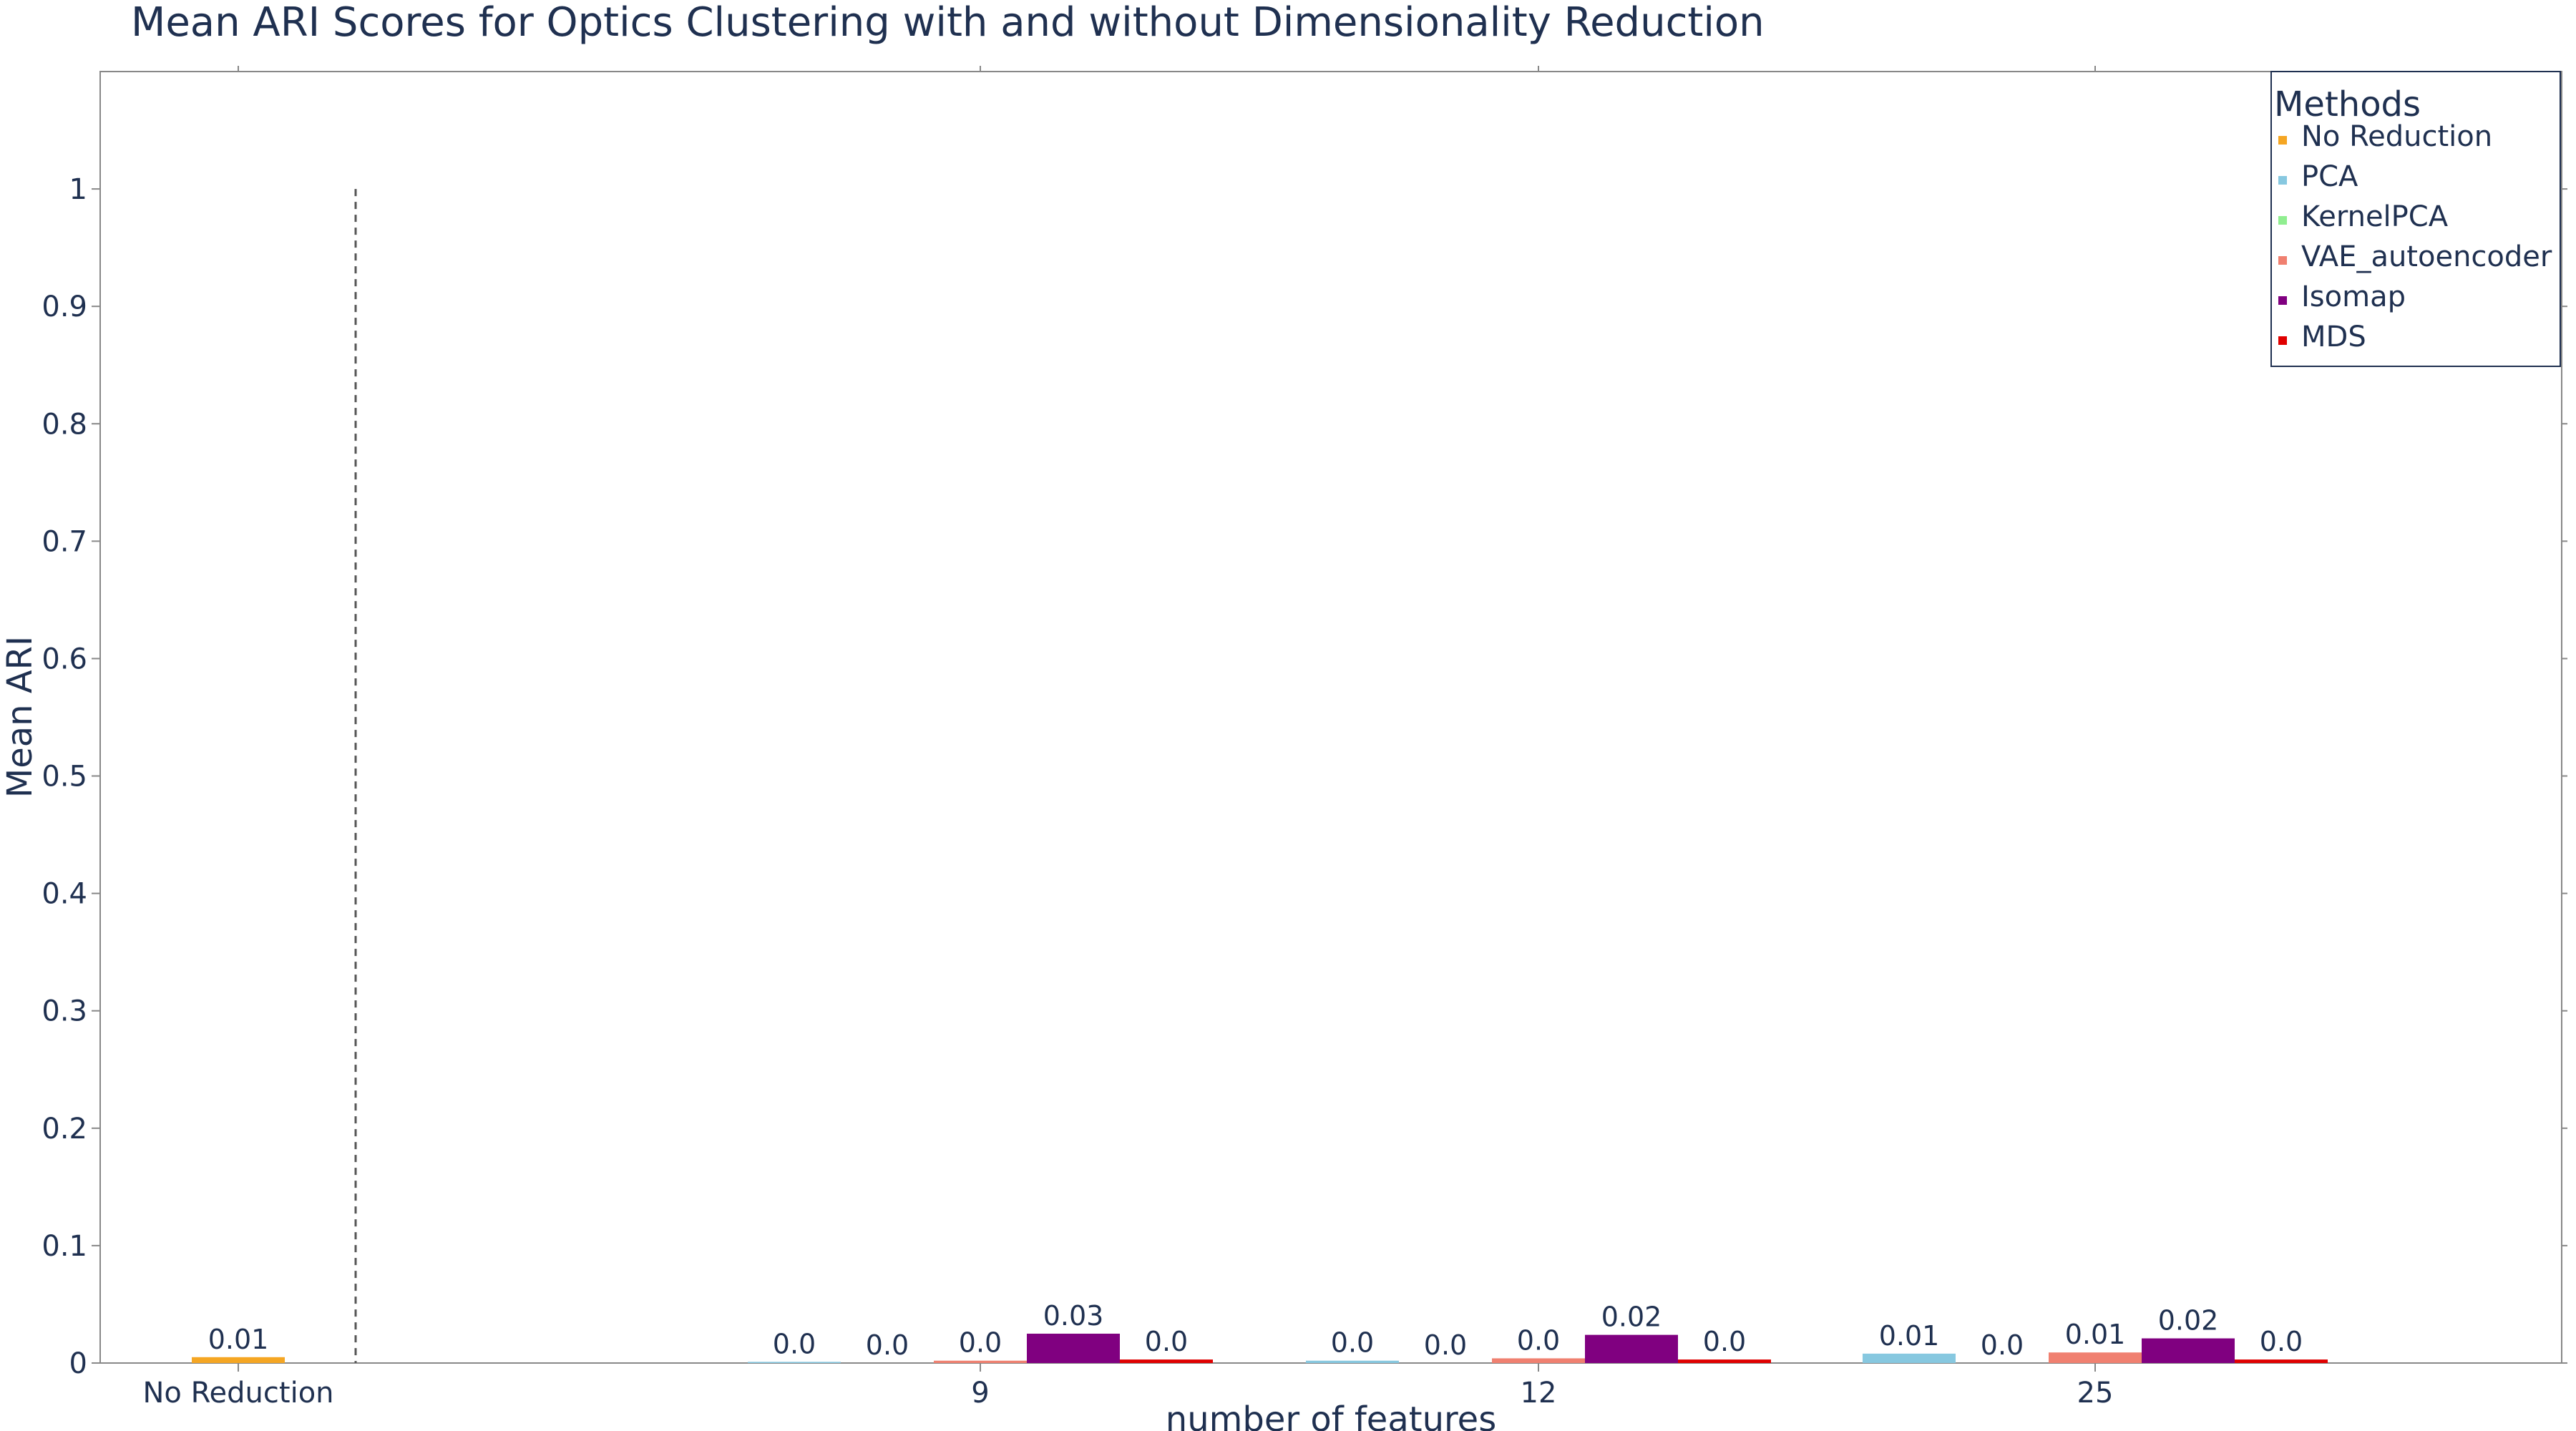 The width and height of the screenshot is (2576, 1431). What do you see at coordinates (238, 1360) in the screenshot?
I see `bar-no-reduction` at bounding box center [238, 1360].